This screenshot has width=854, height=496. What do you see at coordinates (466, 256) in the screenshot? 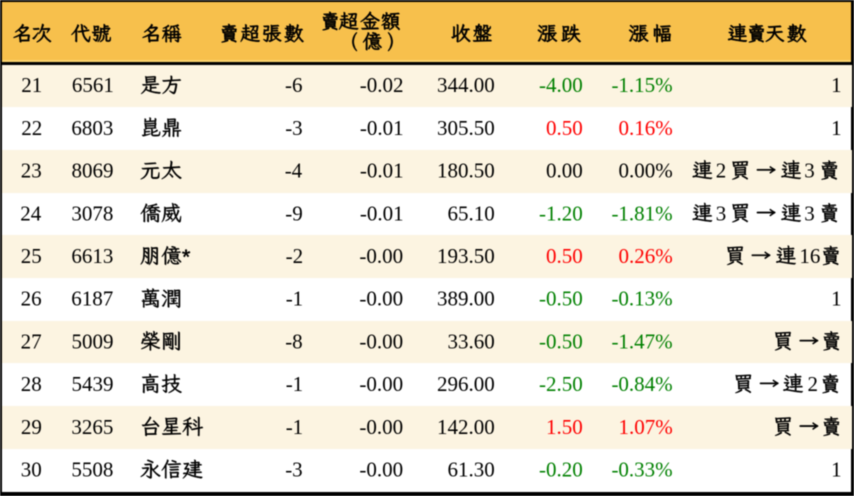
I see `svg-text: 193.50` at bounding box center [466, 256].